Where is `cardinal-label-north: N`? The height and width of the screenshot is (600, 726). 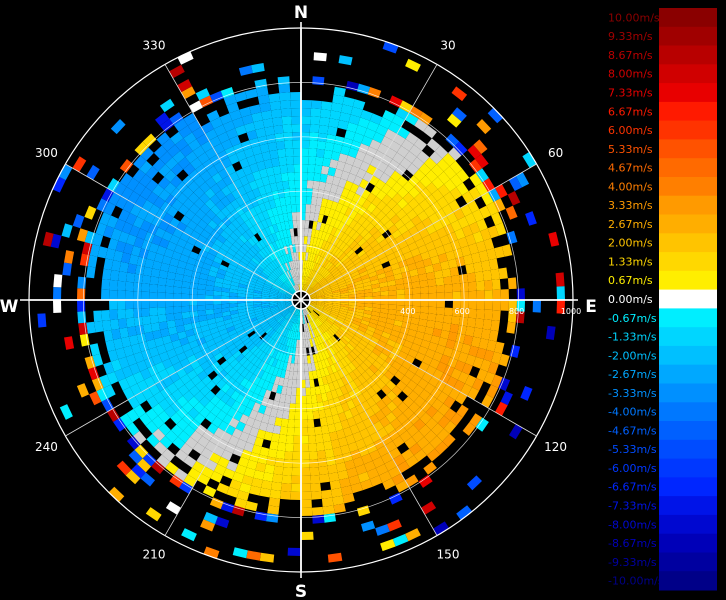
cardinal-label-north: N is located at coordinates (301, 13).